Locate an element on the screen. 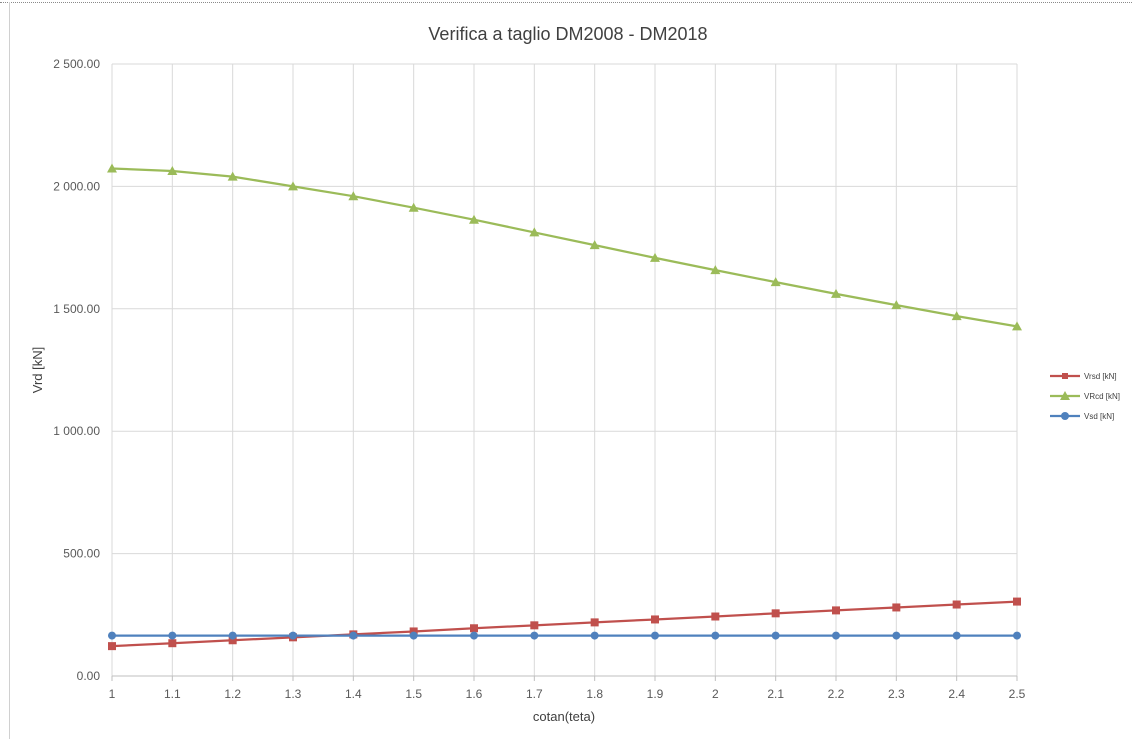 Image resolution: width=1132 pixels, height=744 pixels. x-tick-label: 1.8 is located at coordinates (594, 694).